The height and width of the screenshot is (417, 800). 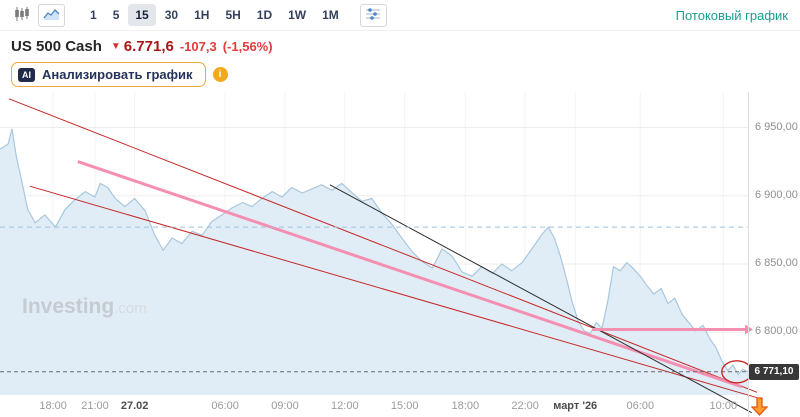 I want to click on corner-down-arrow-icon, so click(x=759, y=407).